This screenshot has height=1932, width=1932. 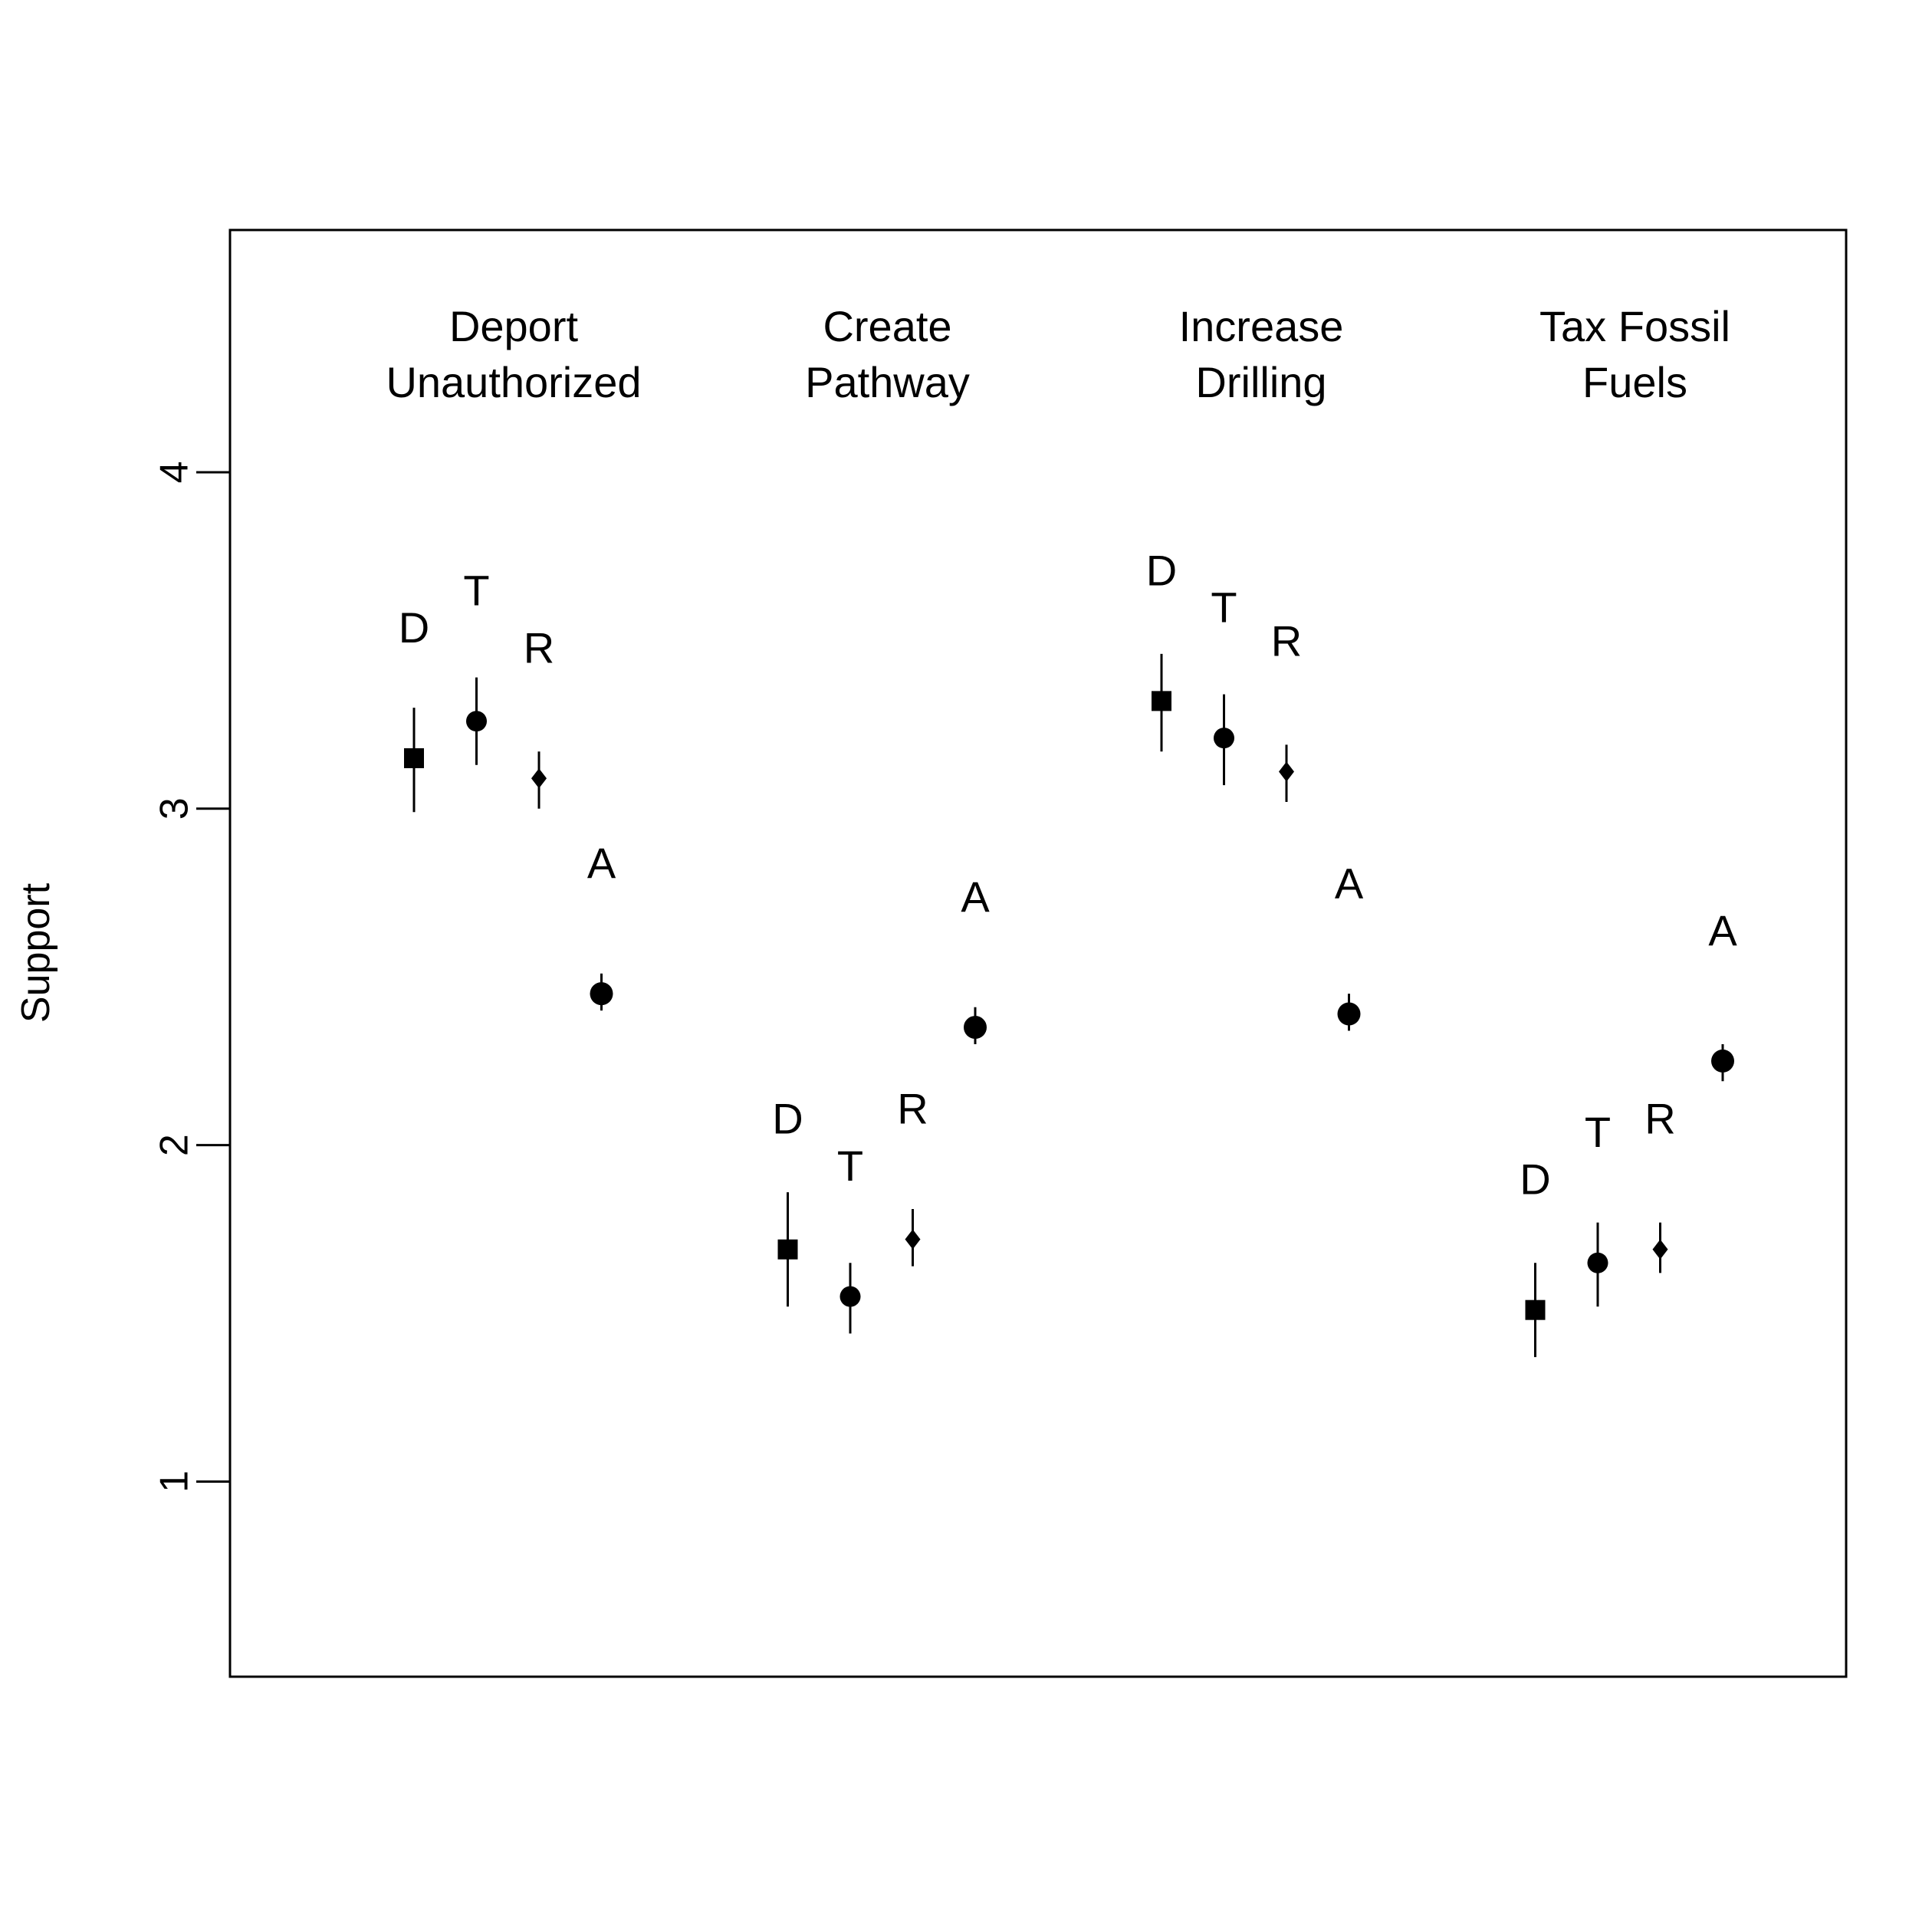 What do you see at coordinates (881, 818) in the screenshot?
I see `point-group: Create Pathway DTR A` at bounding box center [881, 818].